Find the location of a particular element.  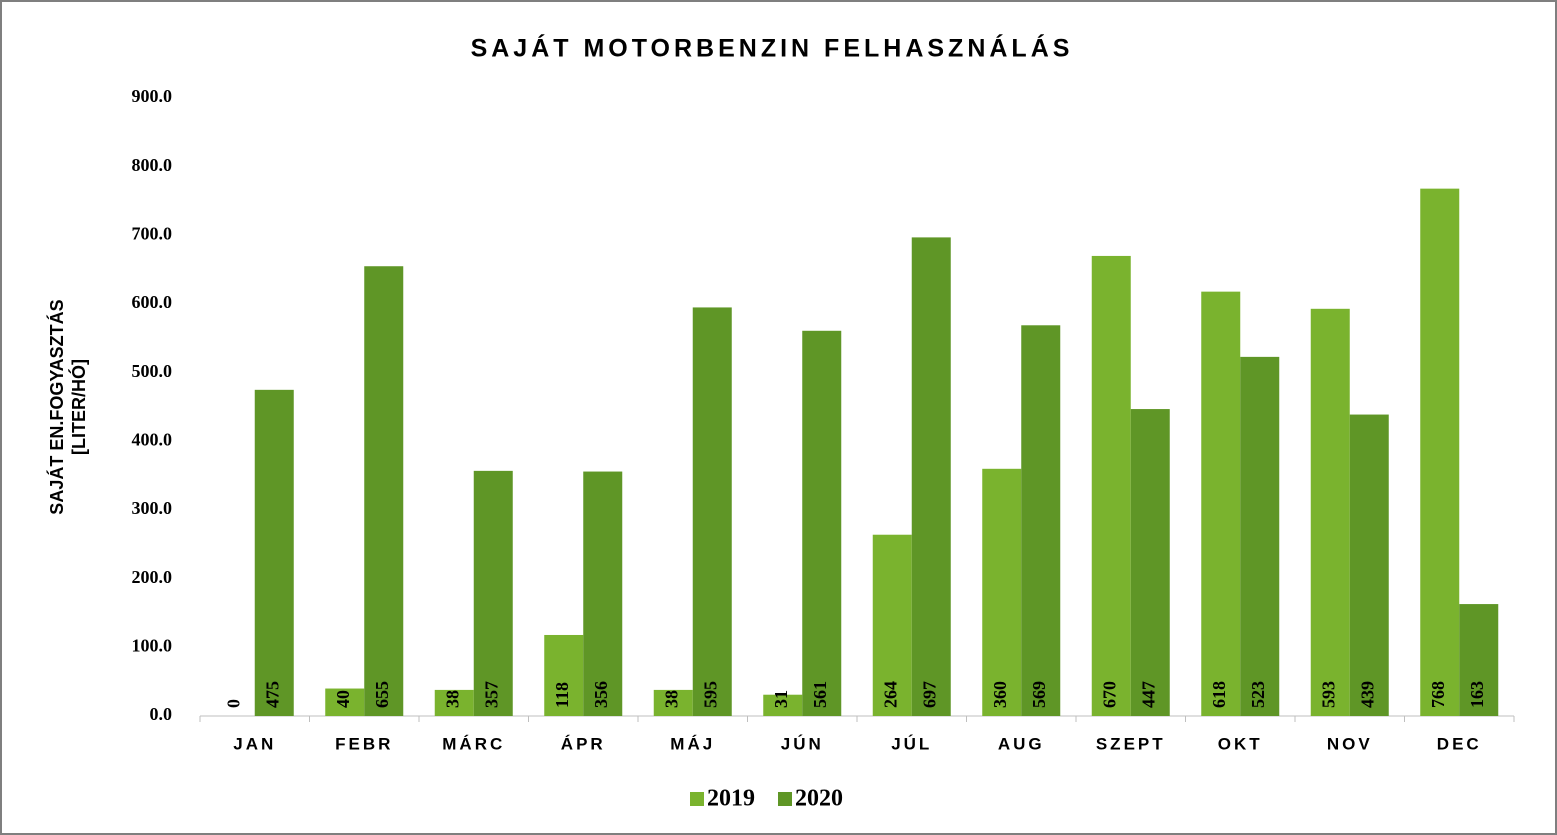

data-label: 360 is located at coordinates (1000, 694).